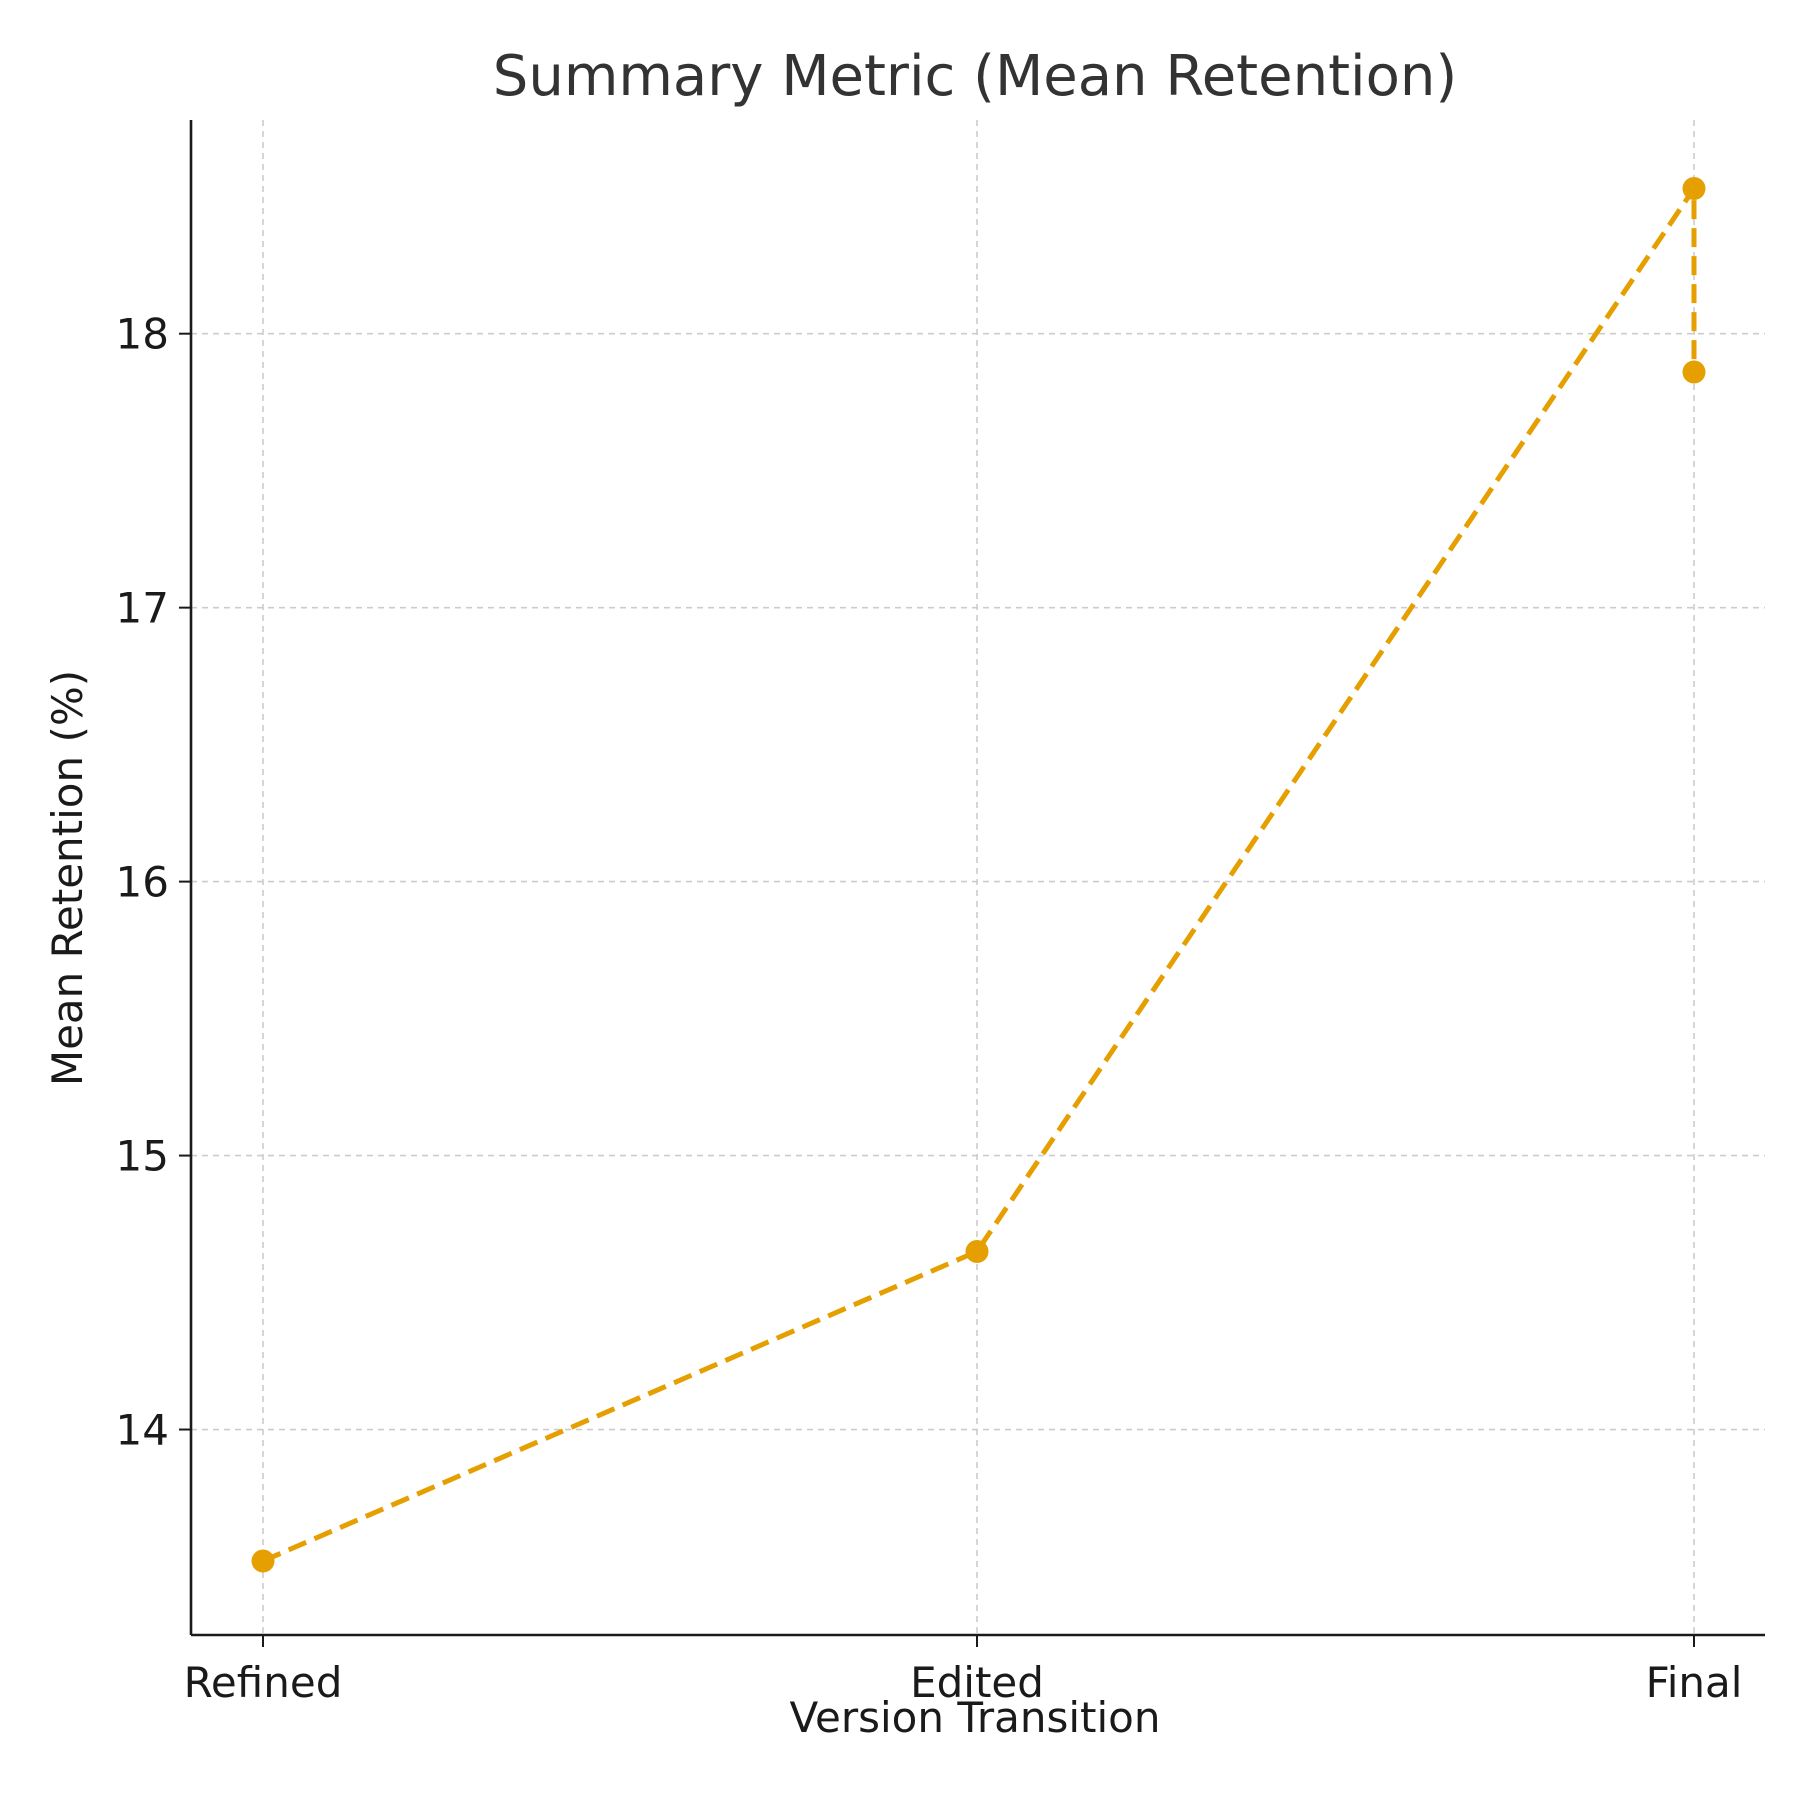 The width and height of the screenshot is (1800, 1800). Describe the element at coordinates (975, 1717) in the screenshot. I see `x-axis-label: Version Transition` at that location.